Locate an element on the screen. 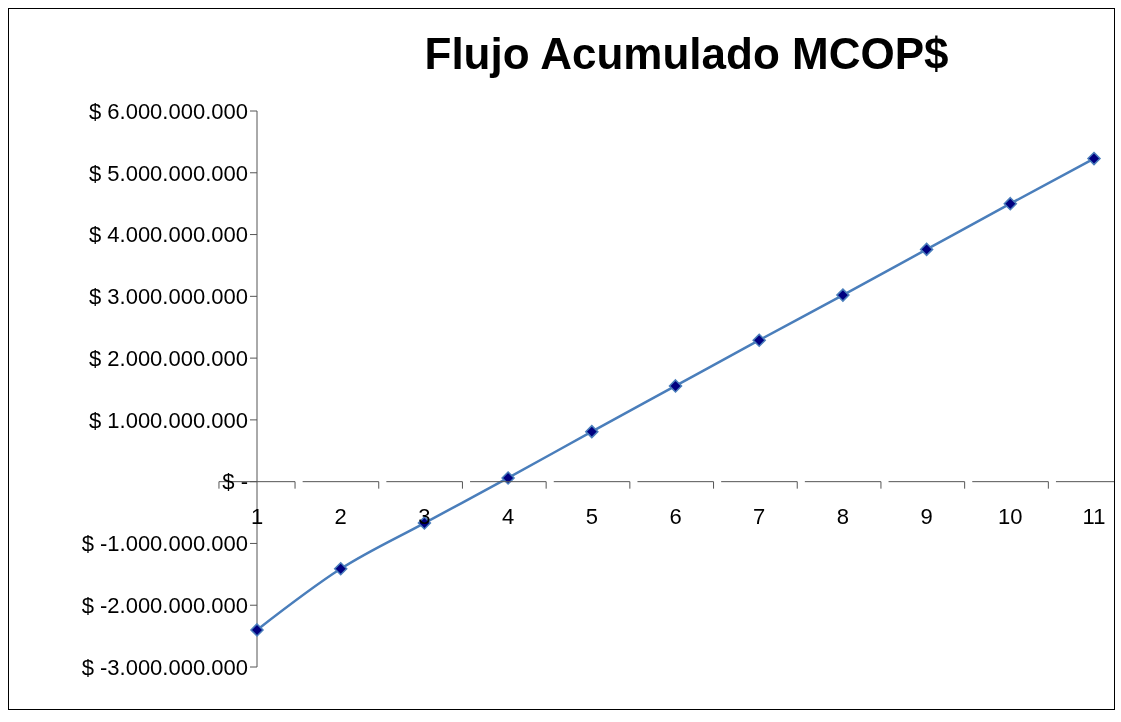 This screenshot has height=722, width=1121. x-tick-label: 8 is located at coordinates (843, 516).